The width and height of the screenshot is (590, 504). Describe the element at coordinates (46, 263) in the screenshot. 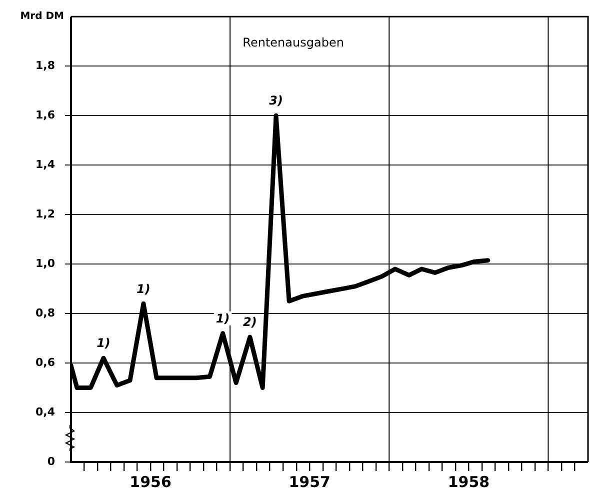

I see `y-tick-label: 1,0` at that location.